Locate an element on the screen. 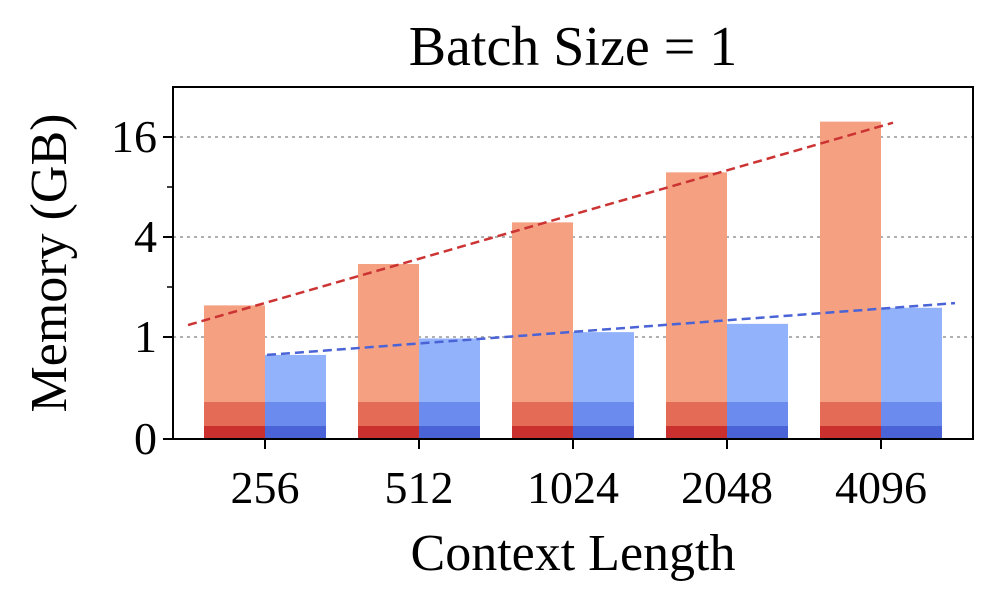  y-tick-label: 1 is located at coordinates (145, 336).